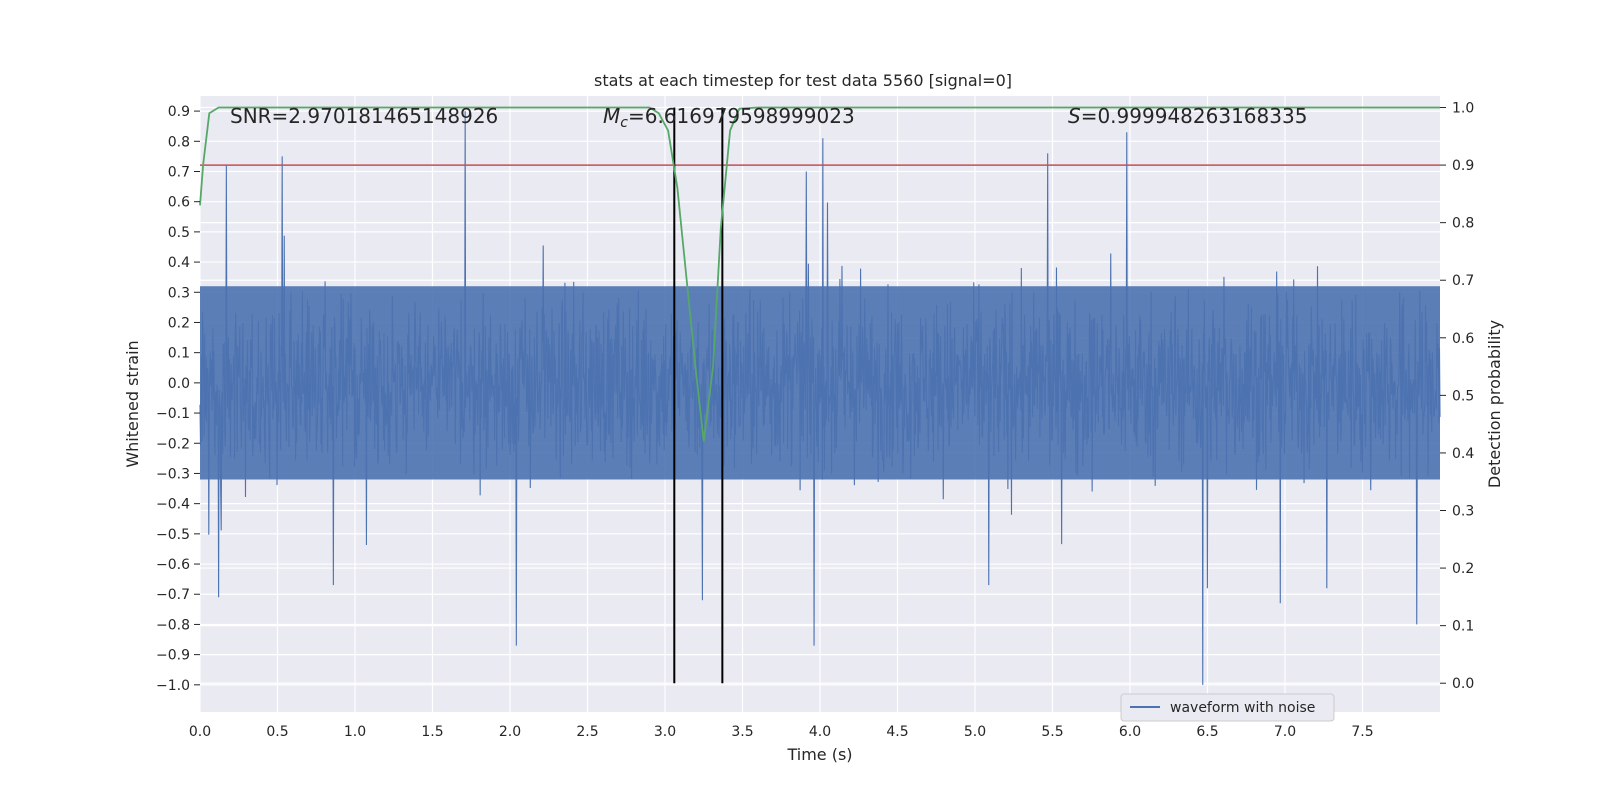 This screenshot has width=1600, height=800. Describe the element at coordinates (665, 732) in the screenshot. I see `x-tick-label: 3.0` at that location.